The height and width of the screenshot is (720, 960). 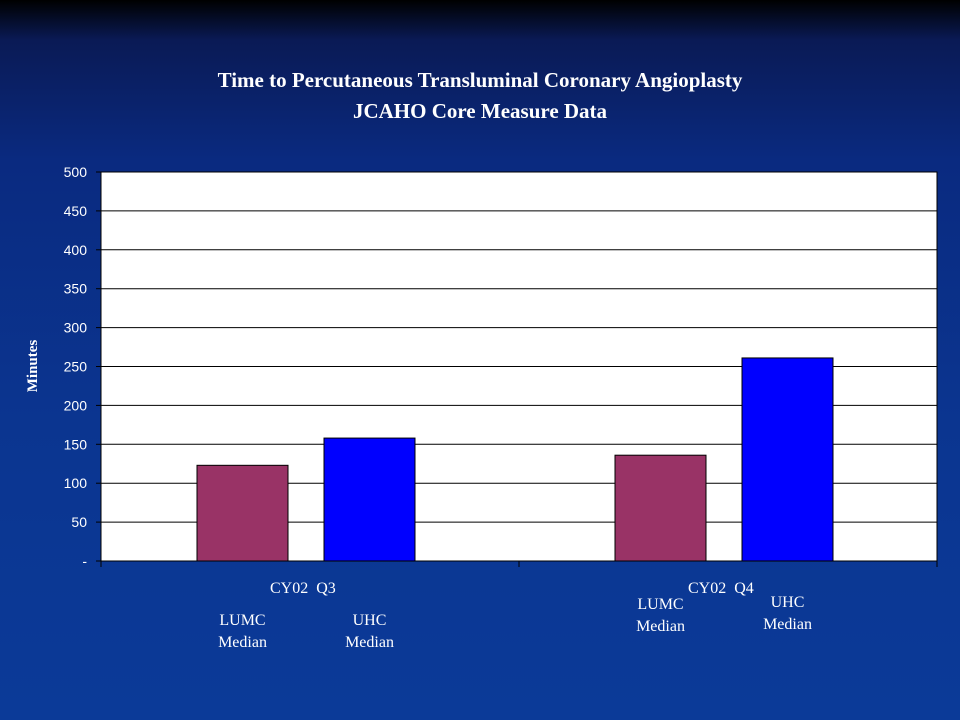 I want to click on y-tick-label: 50, so click(x=79, y=522).